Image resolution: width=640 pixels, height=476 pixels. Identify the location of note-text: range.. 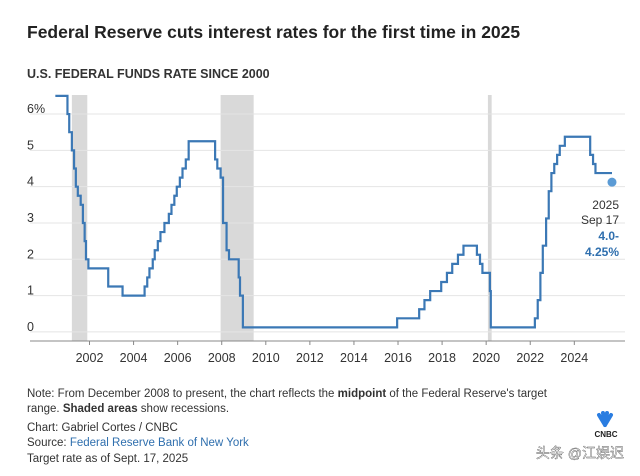
(45, 409).